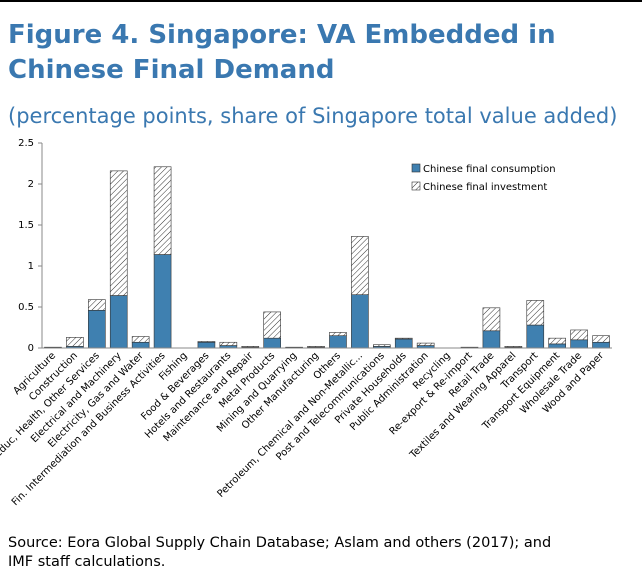  I want to click on y-tick-label: 2, so click(31, 184).